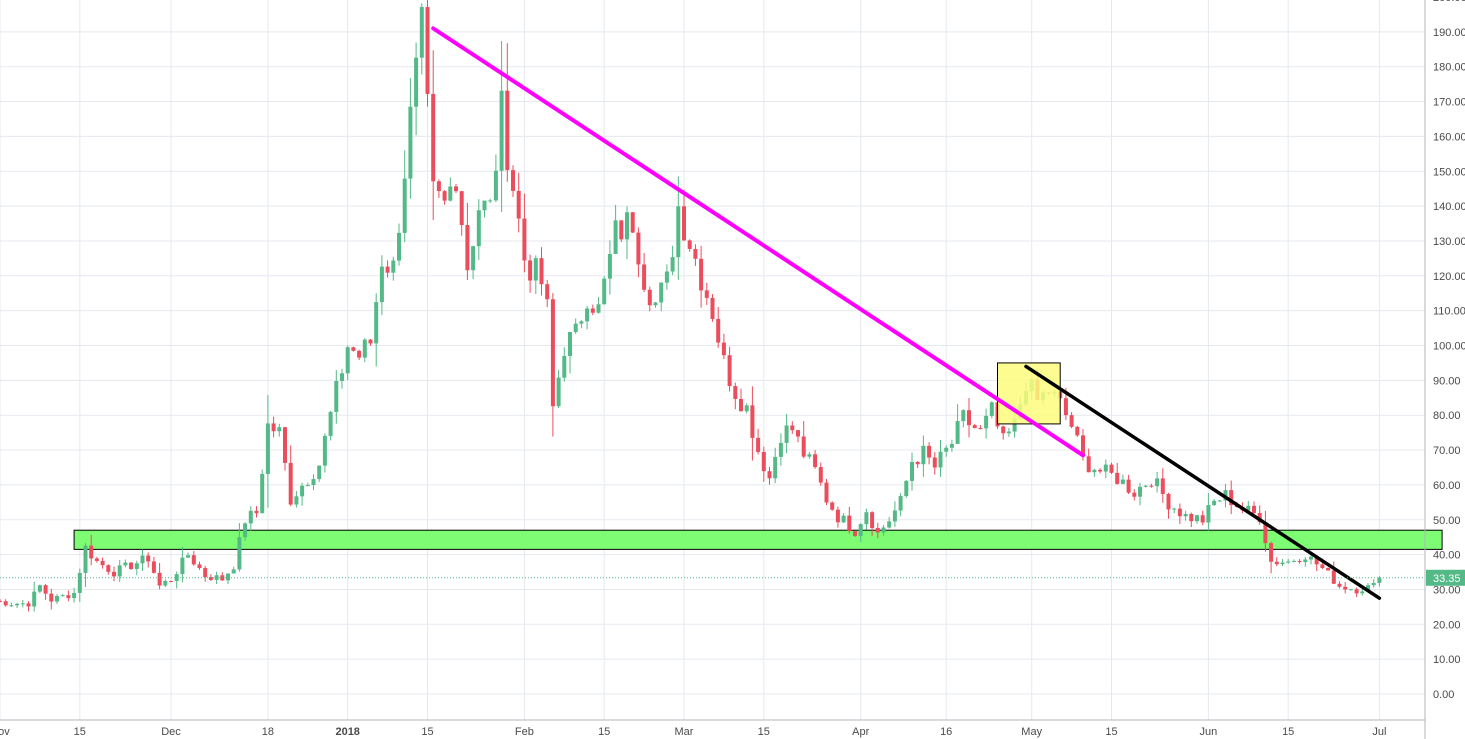 This screenshot has height=739, width=1465. Describe the element at coordinates (1447, 579) in the screenshot. I see `last-price-text: 33.35` at that location.